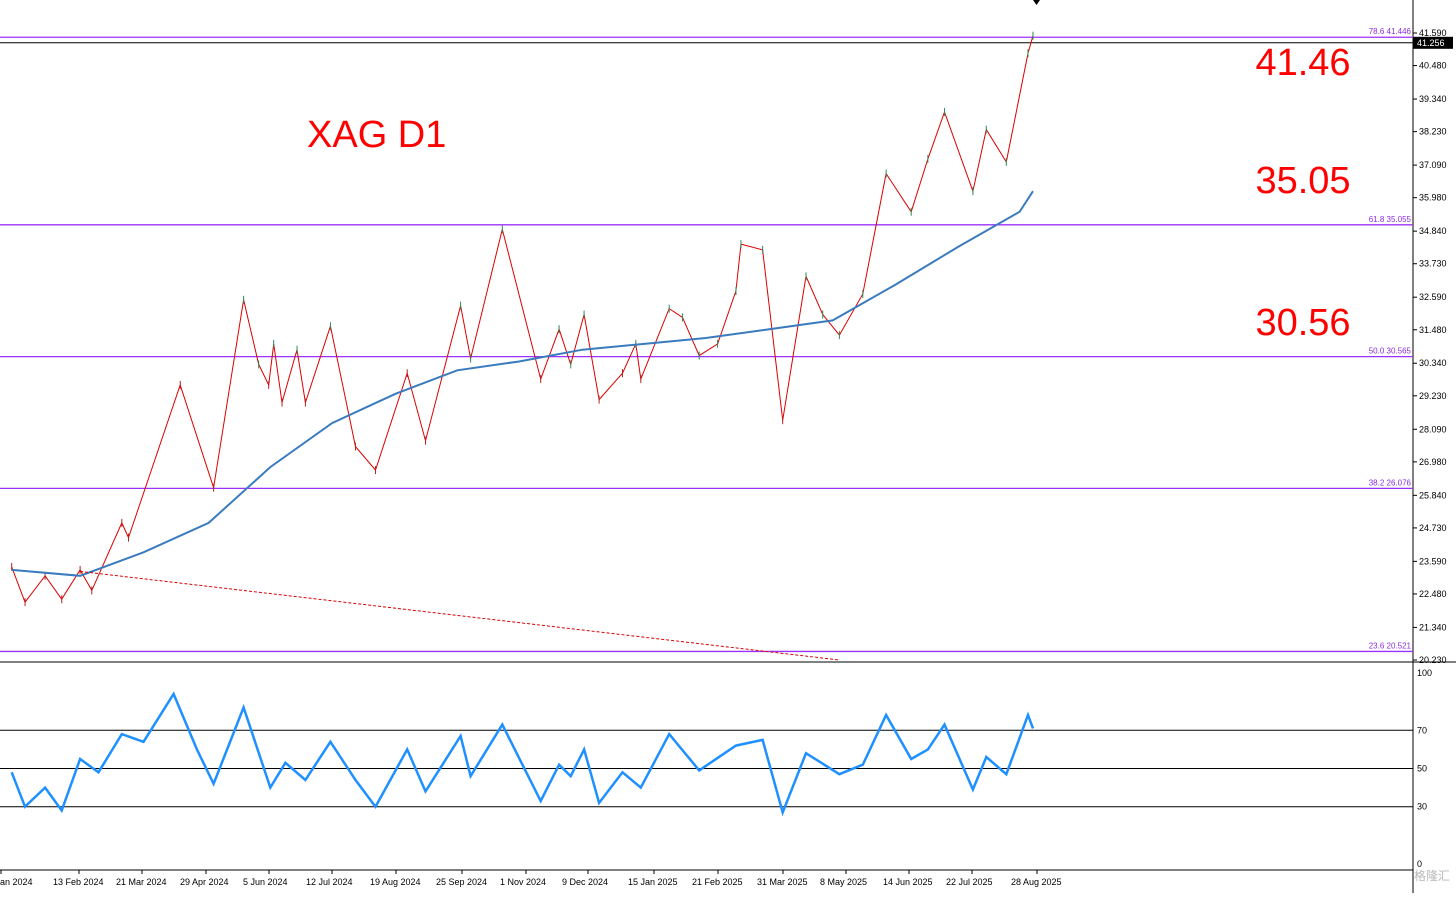  Describe the element at coordinates (16, 882) in the screenshot. I see `date-label: an 2024` at that location.